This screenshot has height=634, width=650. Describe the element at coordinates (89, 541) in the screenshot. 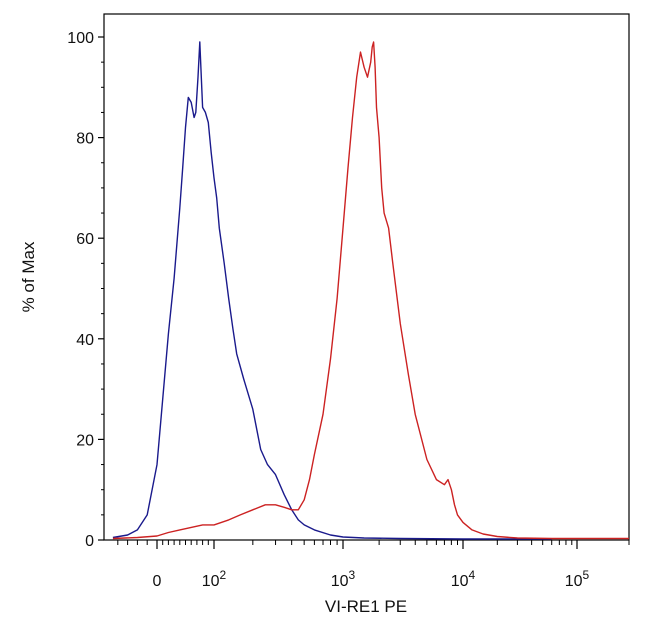

I see `y-tick-label: 0` at that location.